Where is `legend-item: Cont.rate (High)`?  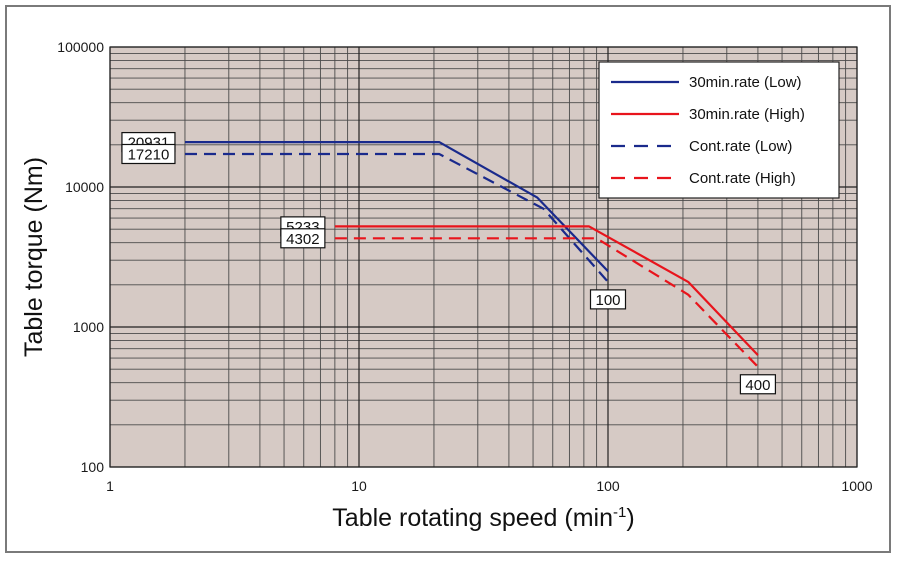
legend-item: Cont.rate (High) is located at coordinates (703, 178).